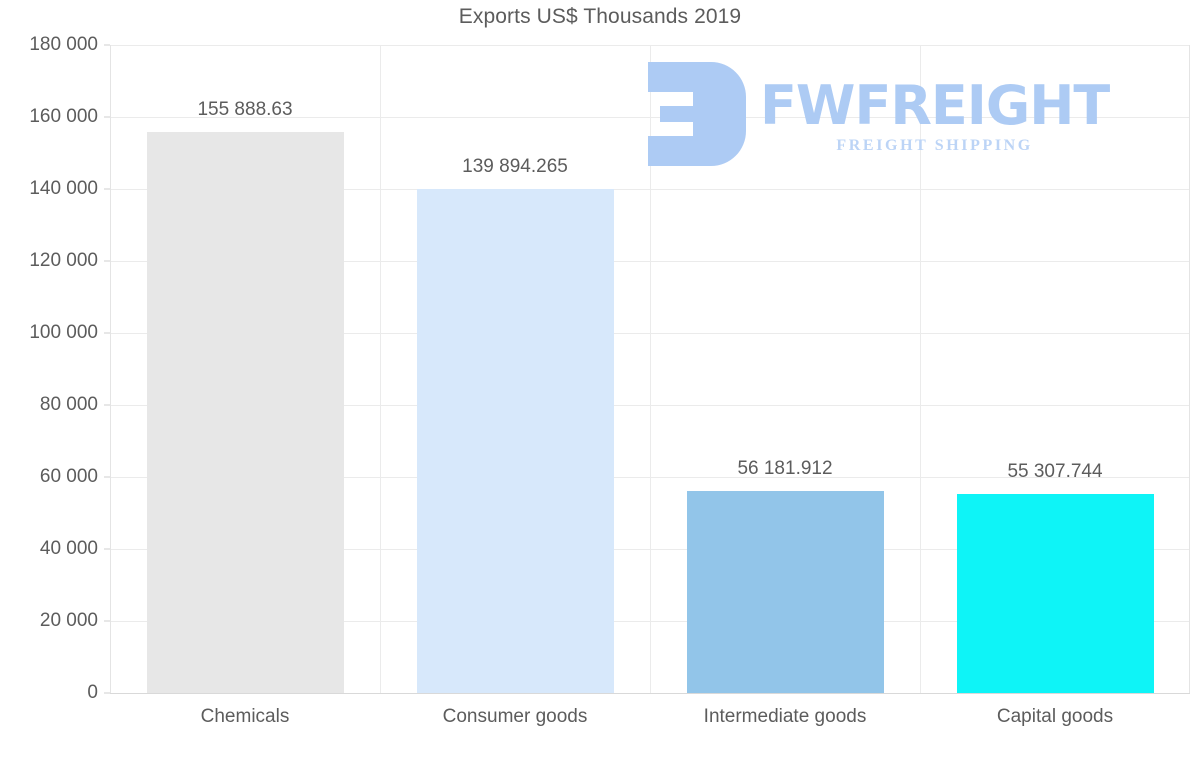  What do you see at coordinates (68, 404) in the screenshot?
I see `y-axis-tick-label: 80 000` at bounding box center [68, 404].